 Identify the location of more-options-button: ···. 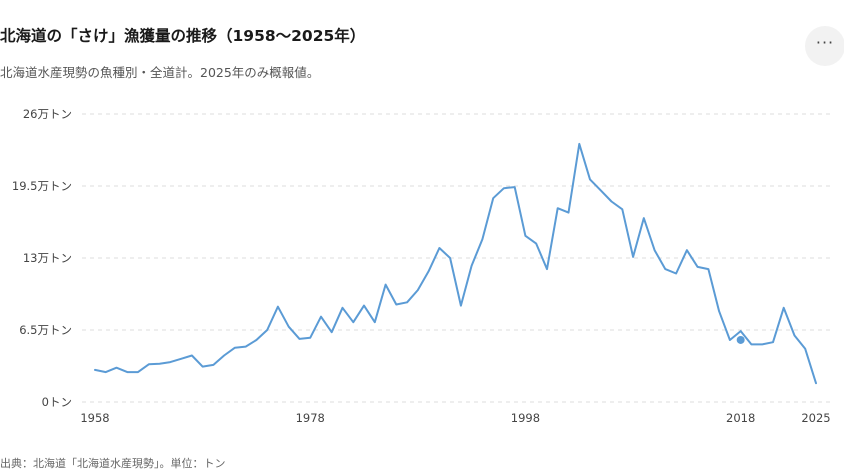
(824, 46).